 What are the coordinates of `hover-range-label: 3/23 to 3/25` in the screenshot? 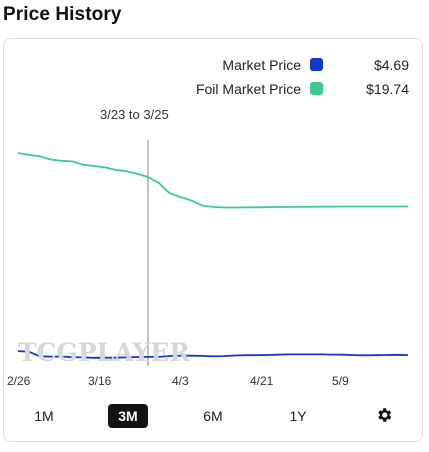 It's located at (134, 114).